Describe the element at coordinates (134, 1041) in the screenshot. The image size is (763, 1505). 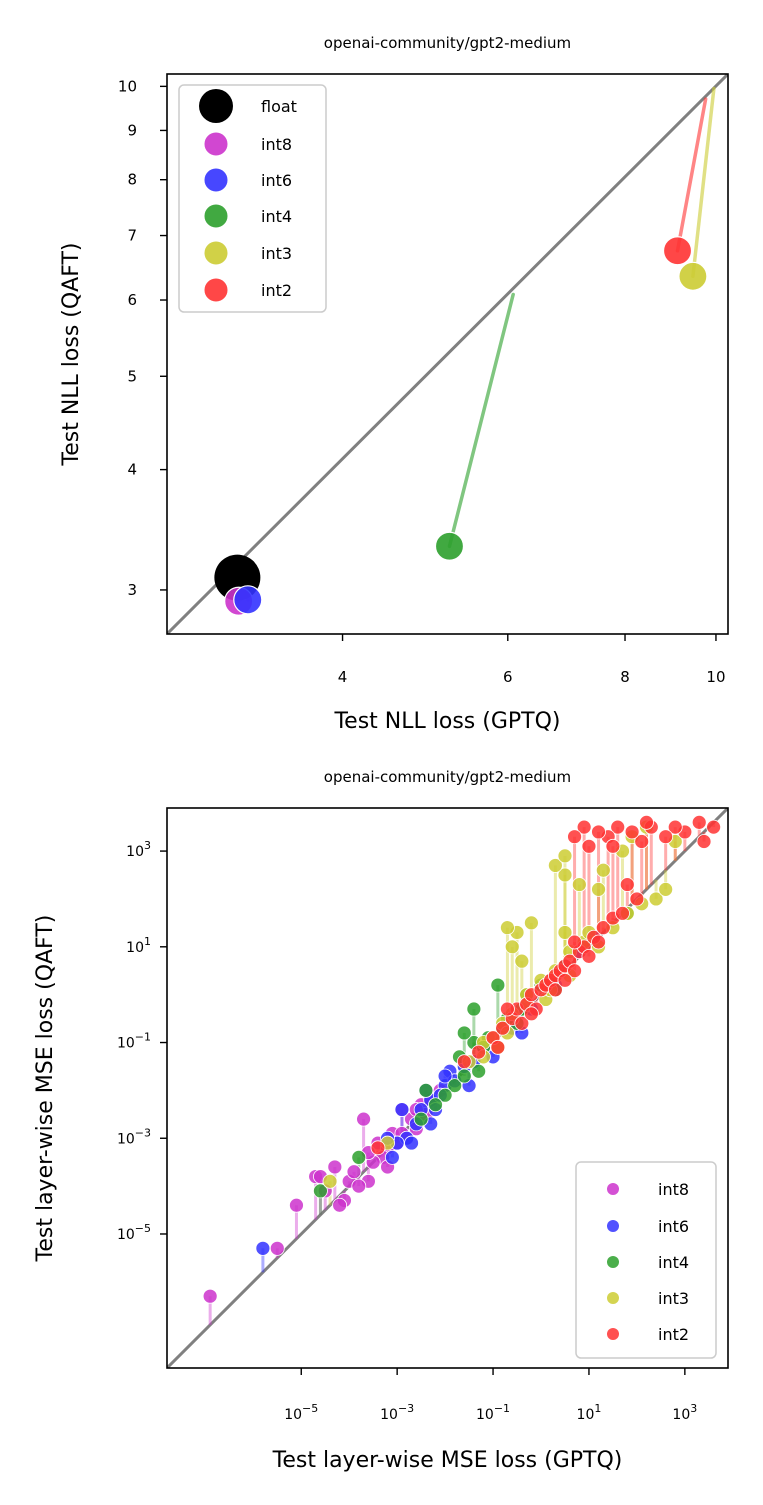
I see `y-tick-label: 10⁻¹` at that location.